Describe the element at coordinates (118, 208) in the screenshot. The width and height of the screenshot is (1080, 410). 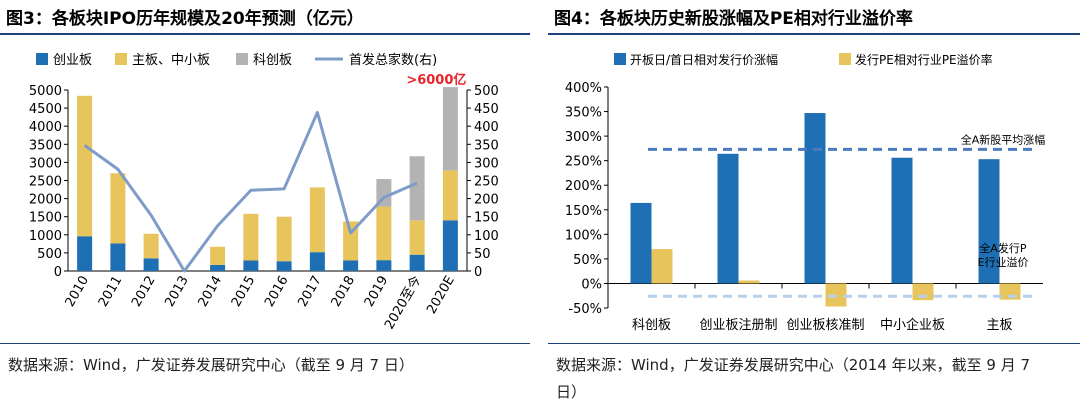
I see `bar-主板-中小板-2011` at that location.